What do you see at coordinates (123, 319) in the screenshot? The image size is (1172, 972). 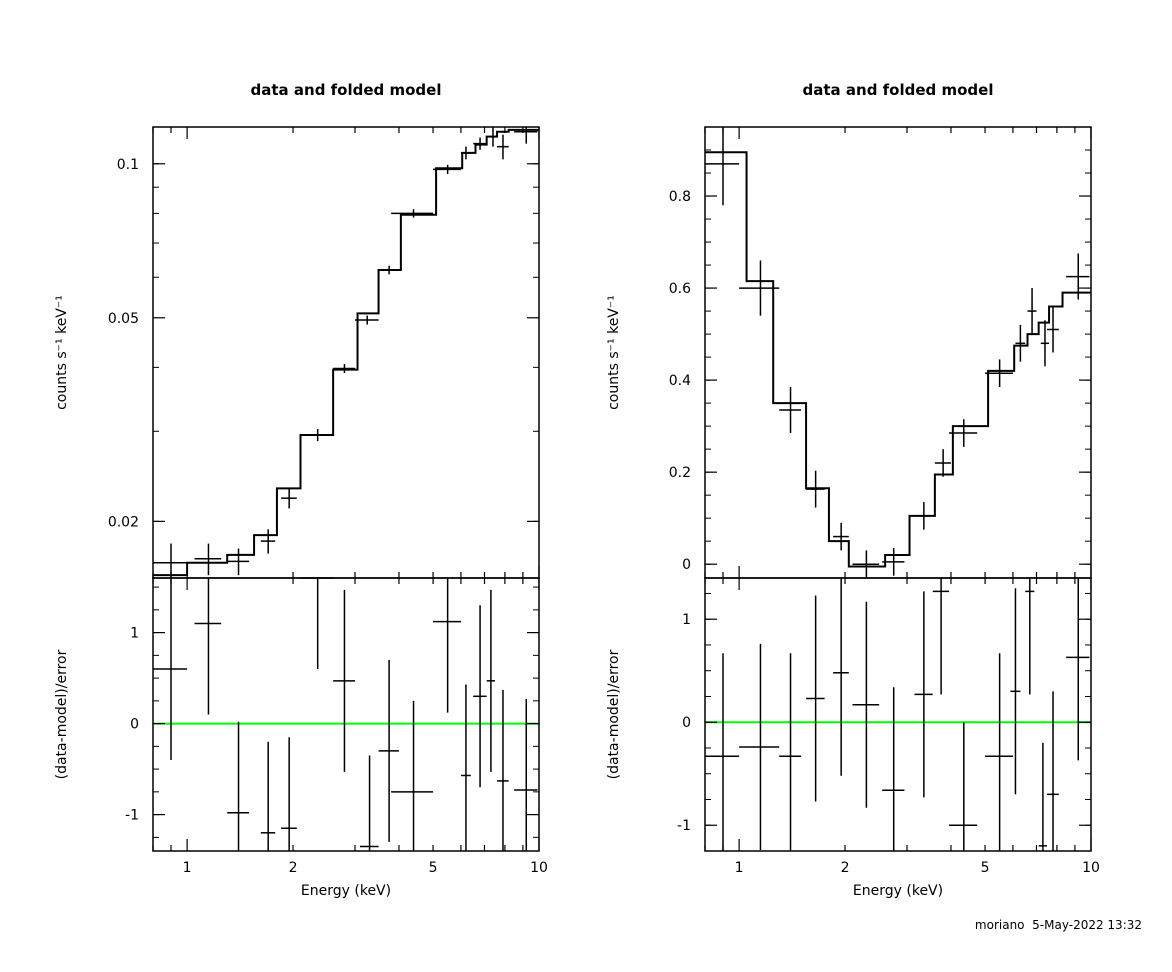 I see `y-tick-label: 0.05` at bounding box center [123, 319].